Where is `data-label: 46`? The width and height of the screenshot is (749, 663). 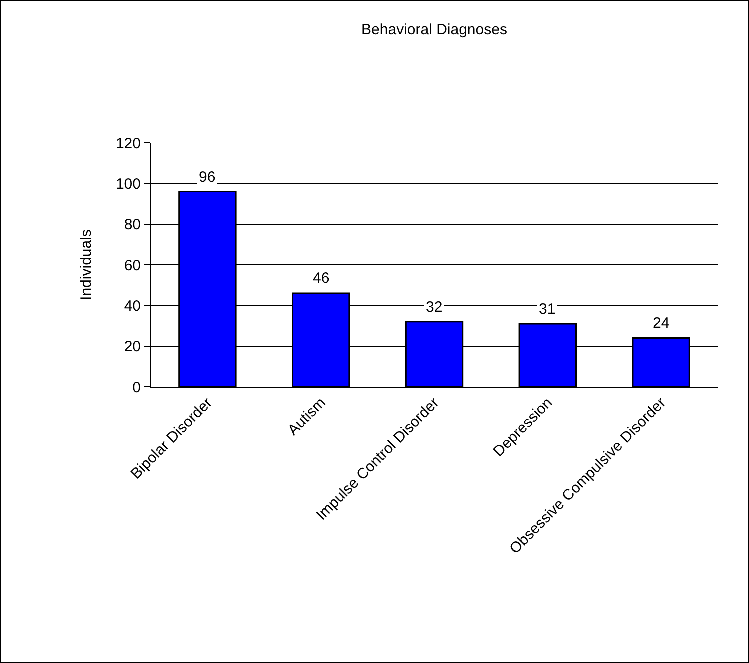
data-label: 46 is located at coordinates (321, 278).